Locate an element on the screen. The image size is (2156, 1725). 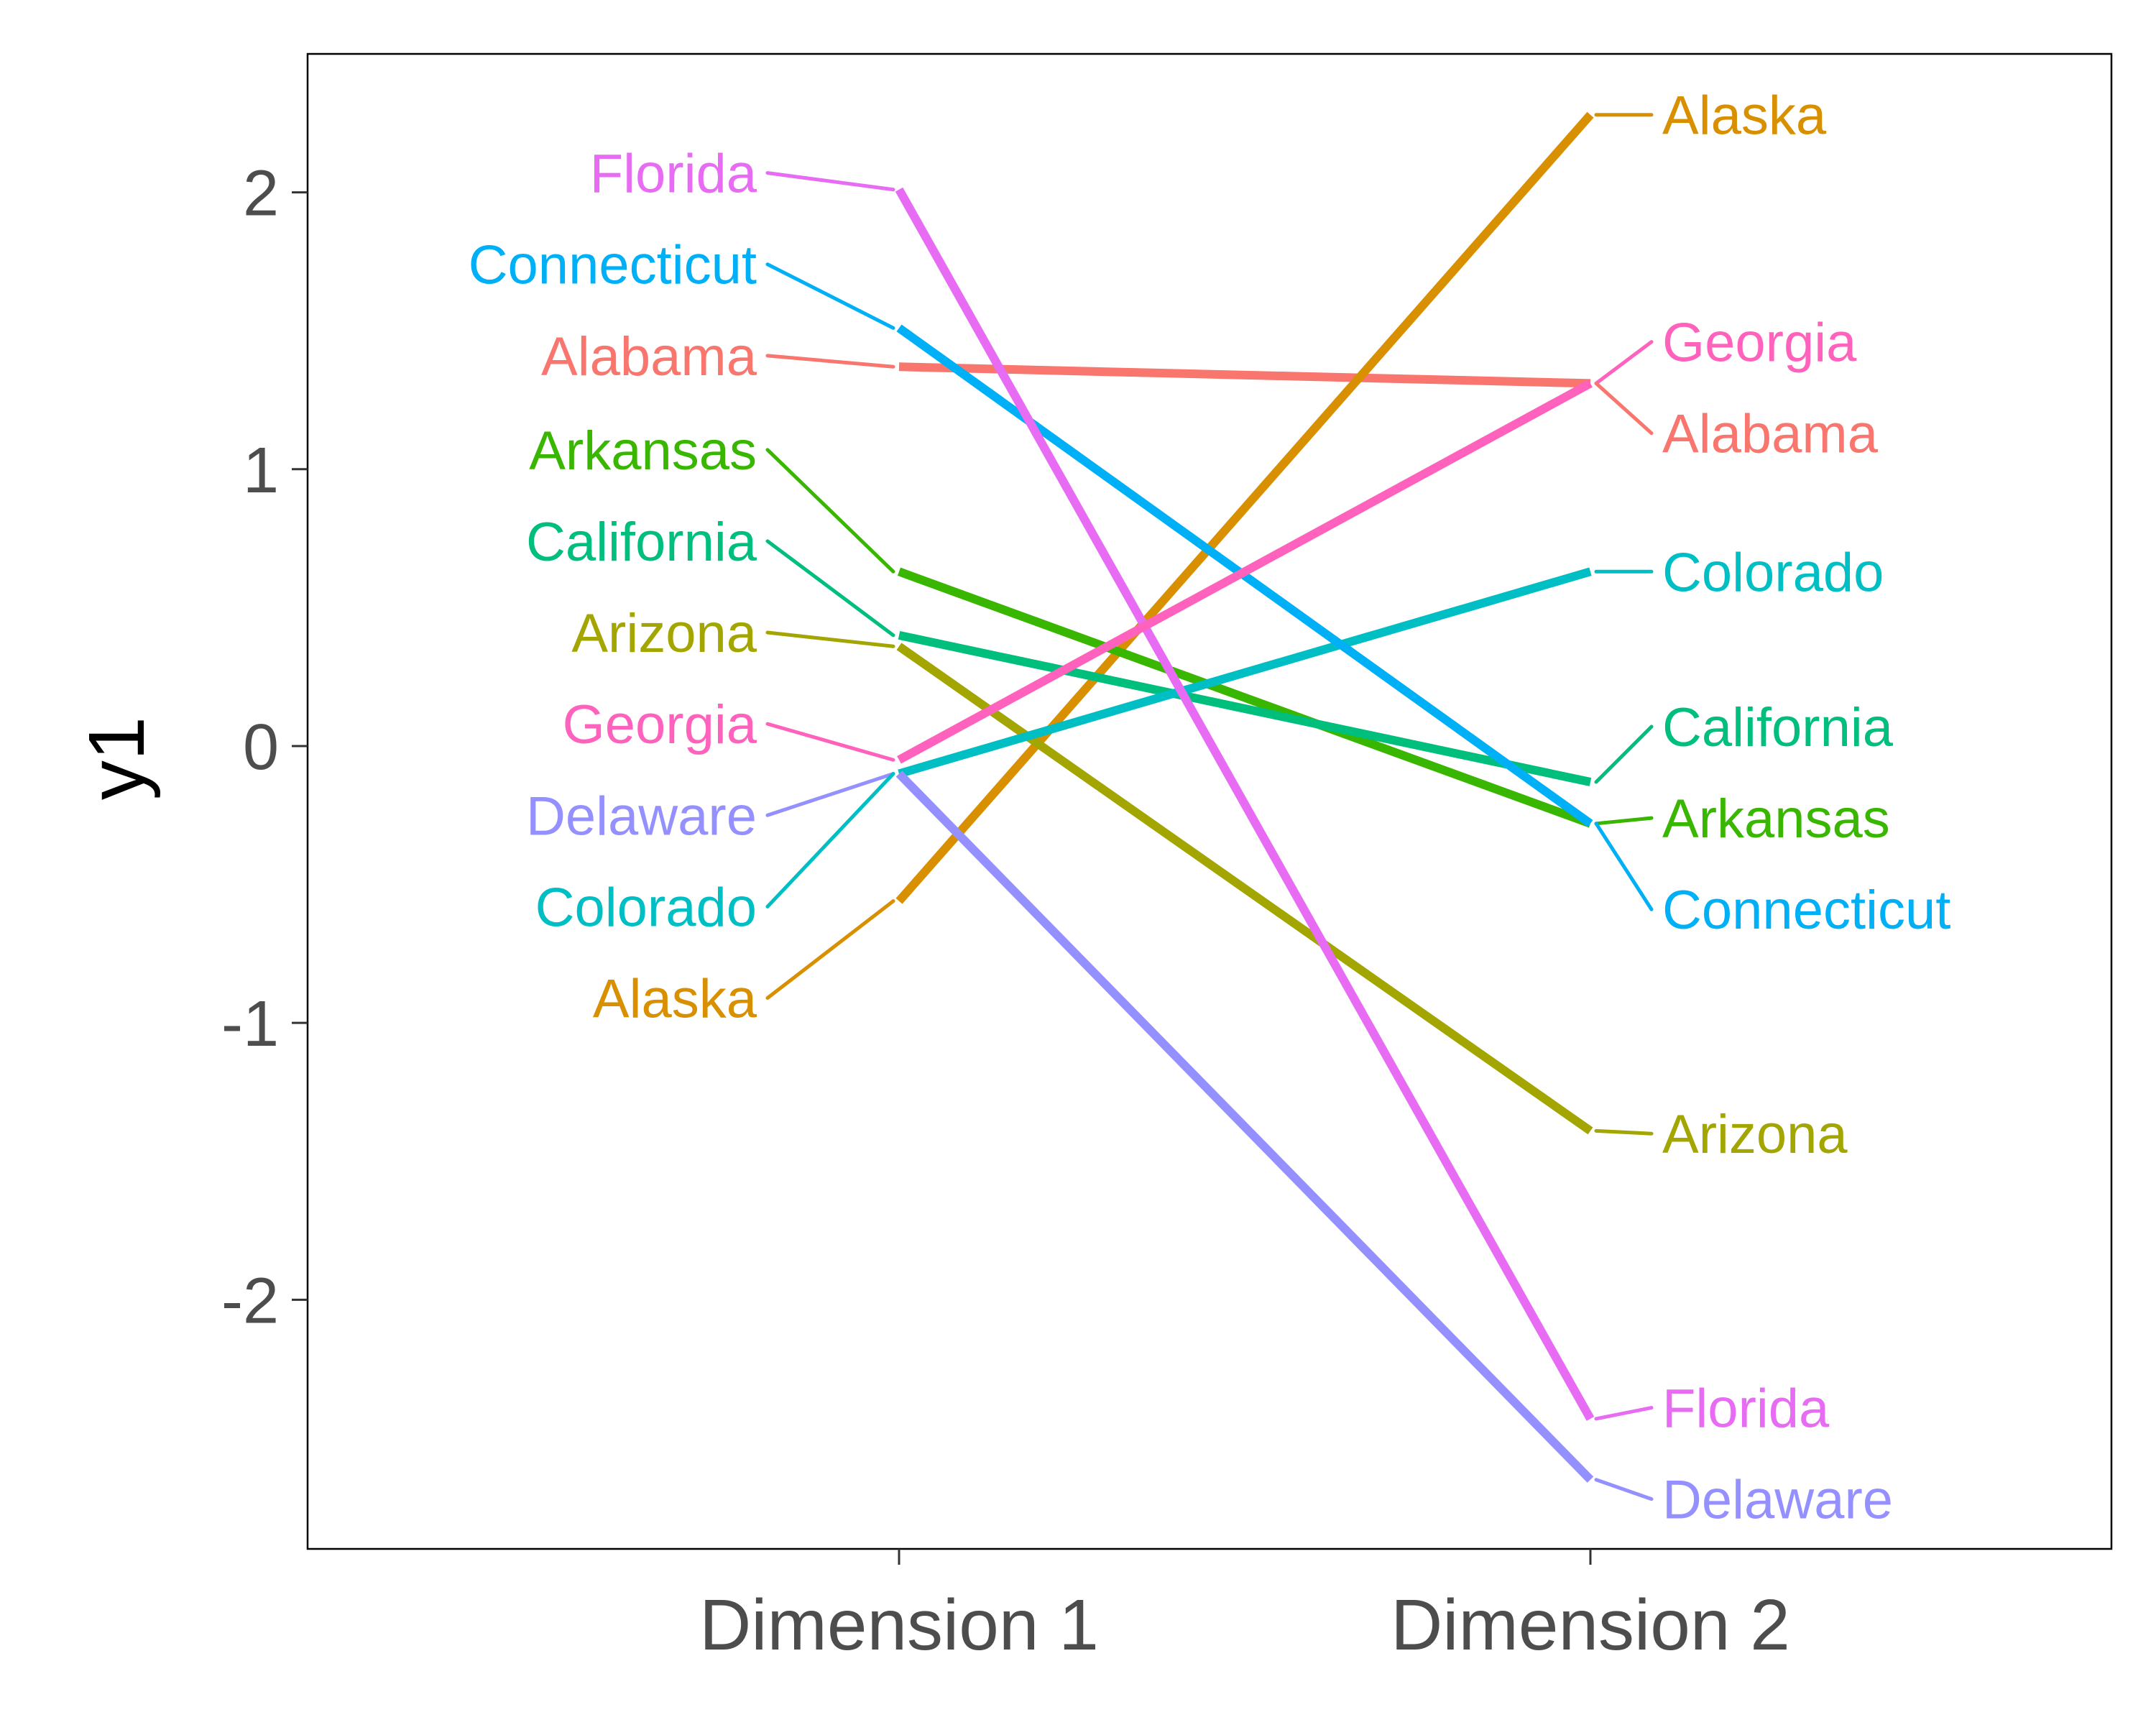
y-tick-label: -1 is located at coordinates (250, 1024).